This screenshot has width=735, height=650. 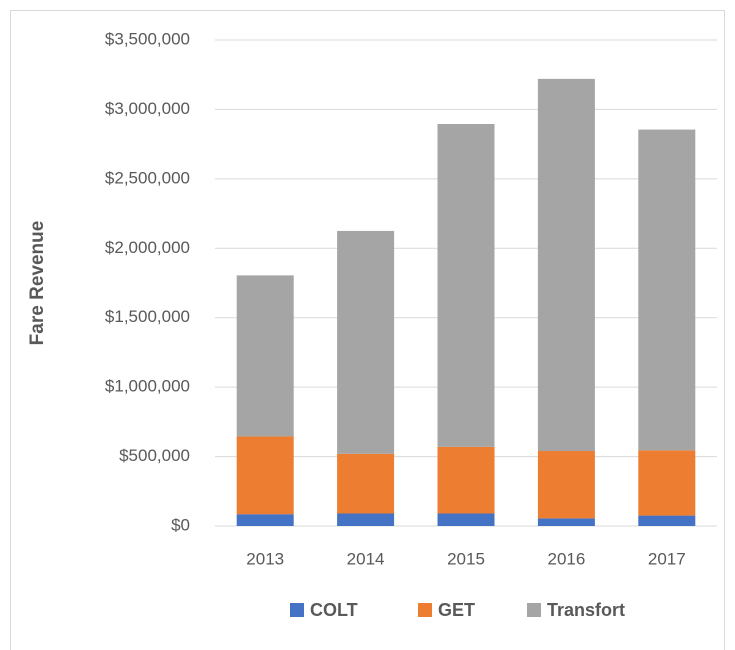 What do you see at coordinates (147, 316) in the screenshot?
I see `y-tick-label: $1,500,000` at bounding box center [147, 316].